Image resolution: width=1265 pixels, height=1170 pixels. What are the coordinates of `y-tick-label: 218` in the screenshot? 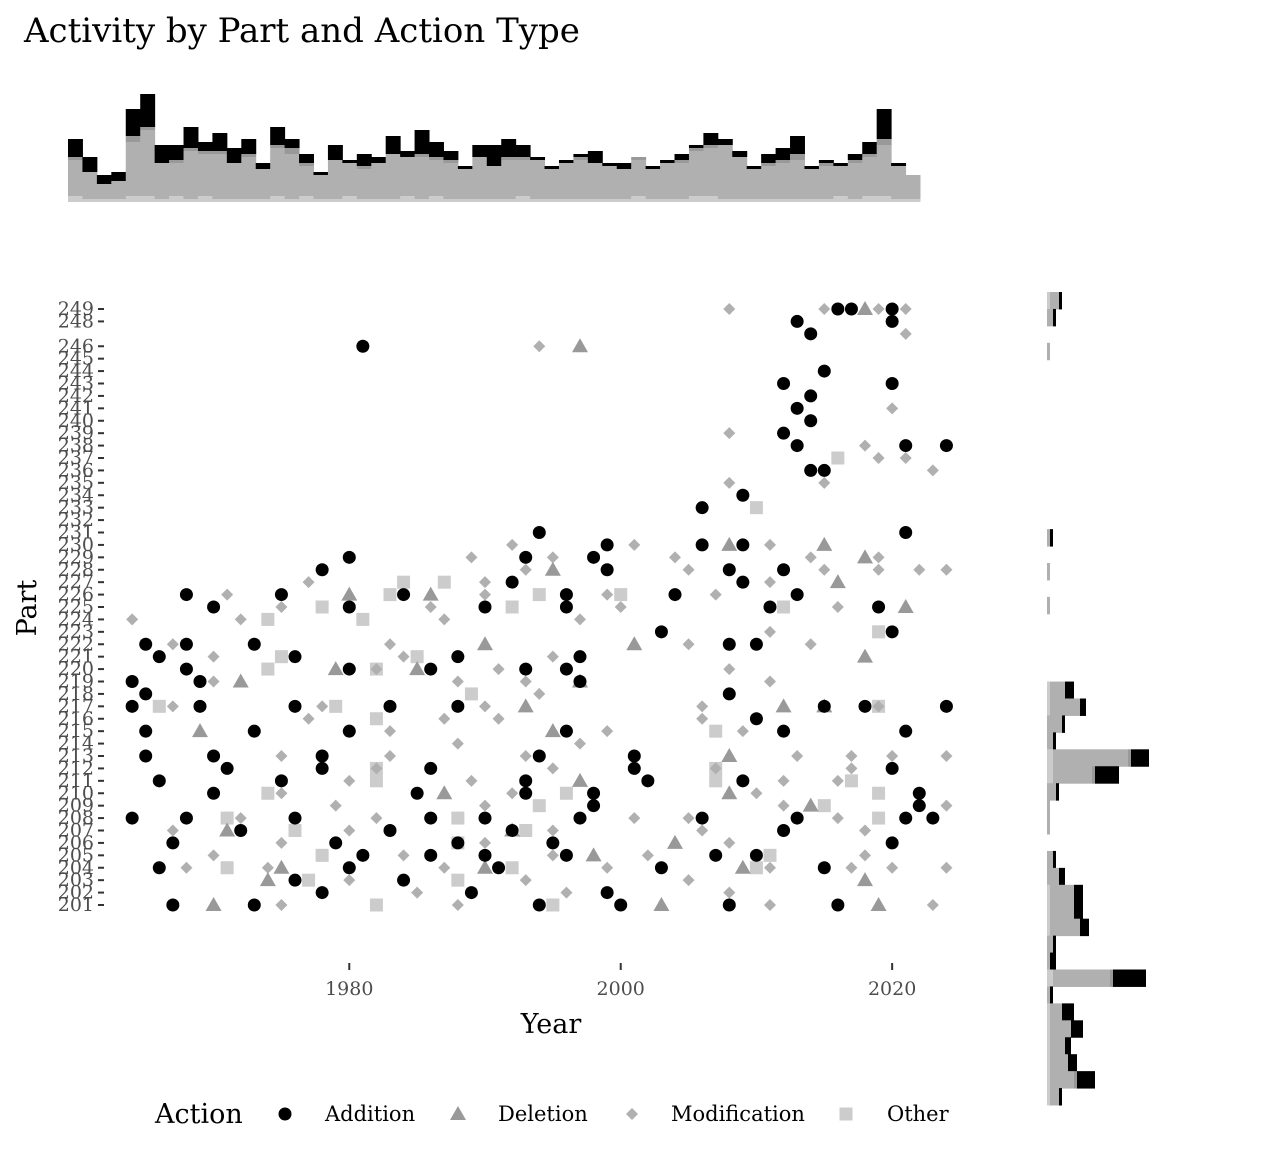 It's located at (76, 694).